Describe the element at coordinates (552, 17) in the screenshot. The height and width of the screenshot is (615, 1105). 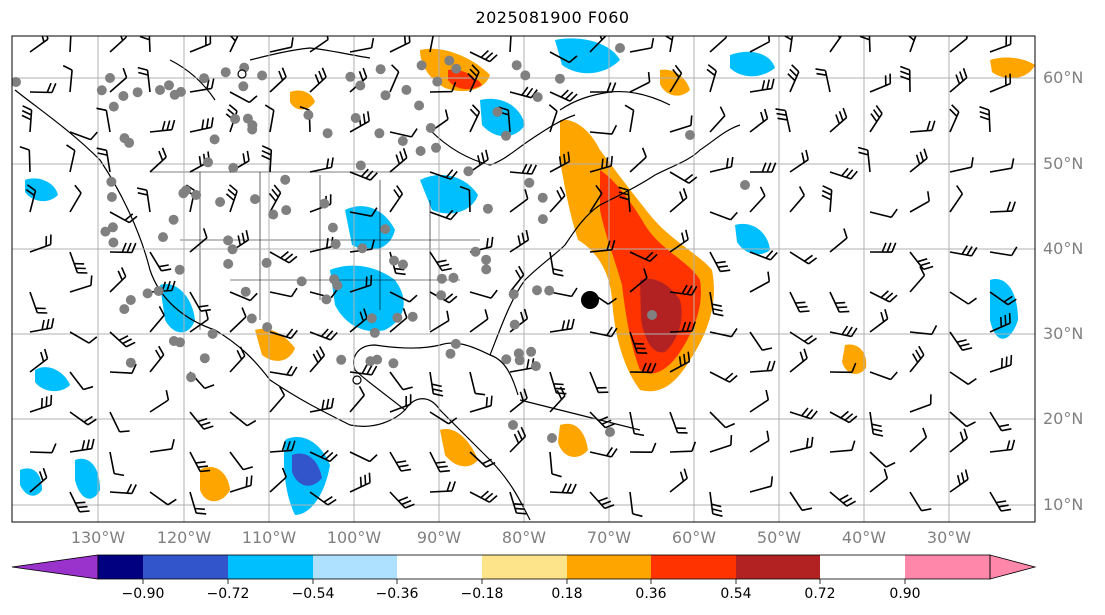
I see `map-title: 2025081900 F060` at that location.